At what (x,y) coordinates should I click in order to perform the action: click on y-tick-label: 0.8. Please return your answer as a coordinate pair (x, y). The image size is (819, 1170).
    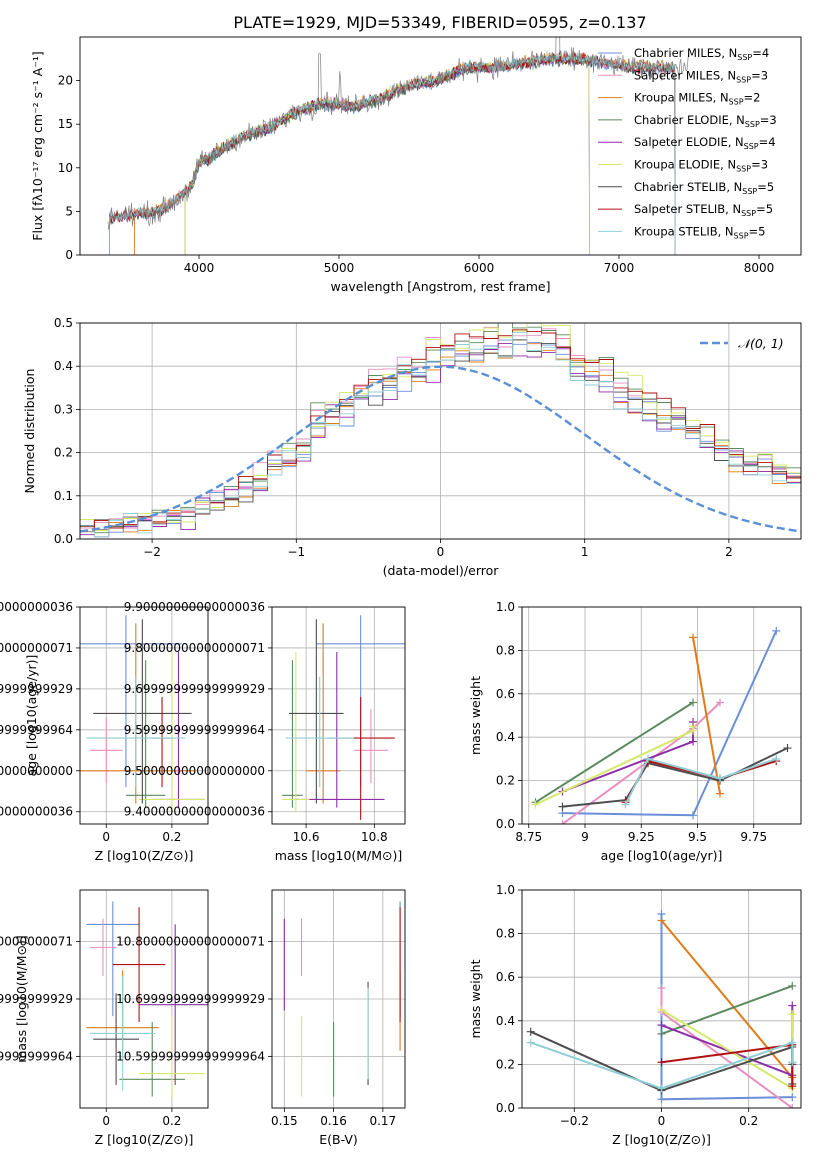
    Looking at the image, I should click on (505, 650).